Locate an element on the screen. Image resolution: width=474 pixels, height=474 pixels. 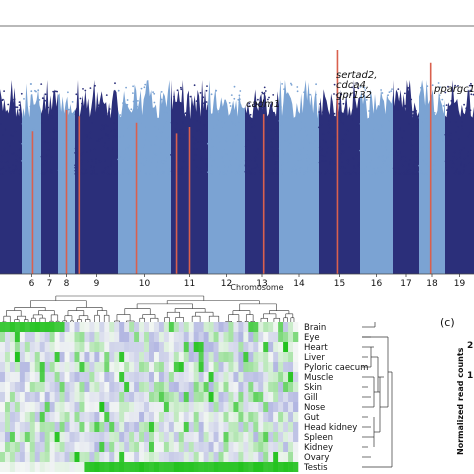
peak-label: cdca4, is located at coordinates (352, 85).